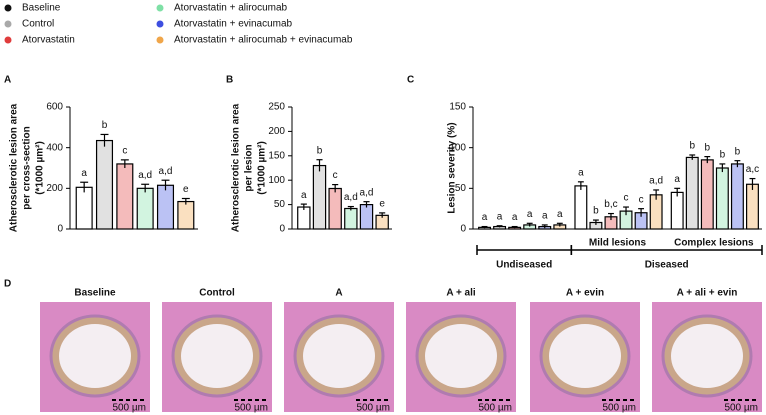 This screenshot has height=415, width=766. What do you see at coordinates (714, 243) in the screenshot?
I see `x-tick-label: Complex lesions` at bounding box center [714, 243].